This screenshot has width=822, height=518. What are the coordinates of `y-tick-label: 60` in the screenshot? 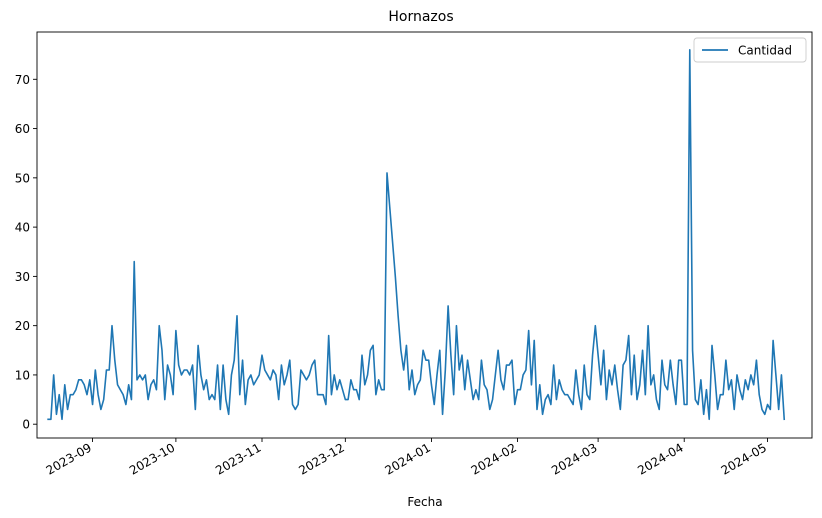 It's located at (22, 129).